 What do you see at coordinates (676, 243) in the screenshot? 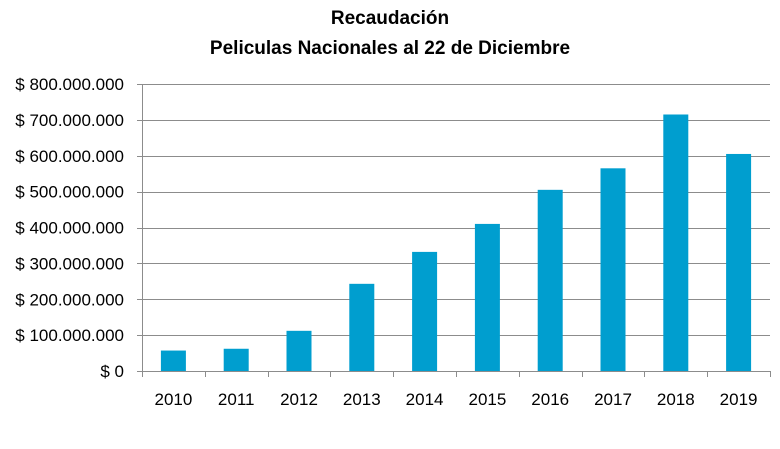
I see `bar-2018` at bounding box center [676, 243].